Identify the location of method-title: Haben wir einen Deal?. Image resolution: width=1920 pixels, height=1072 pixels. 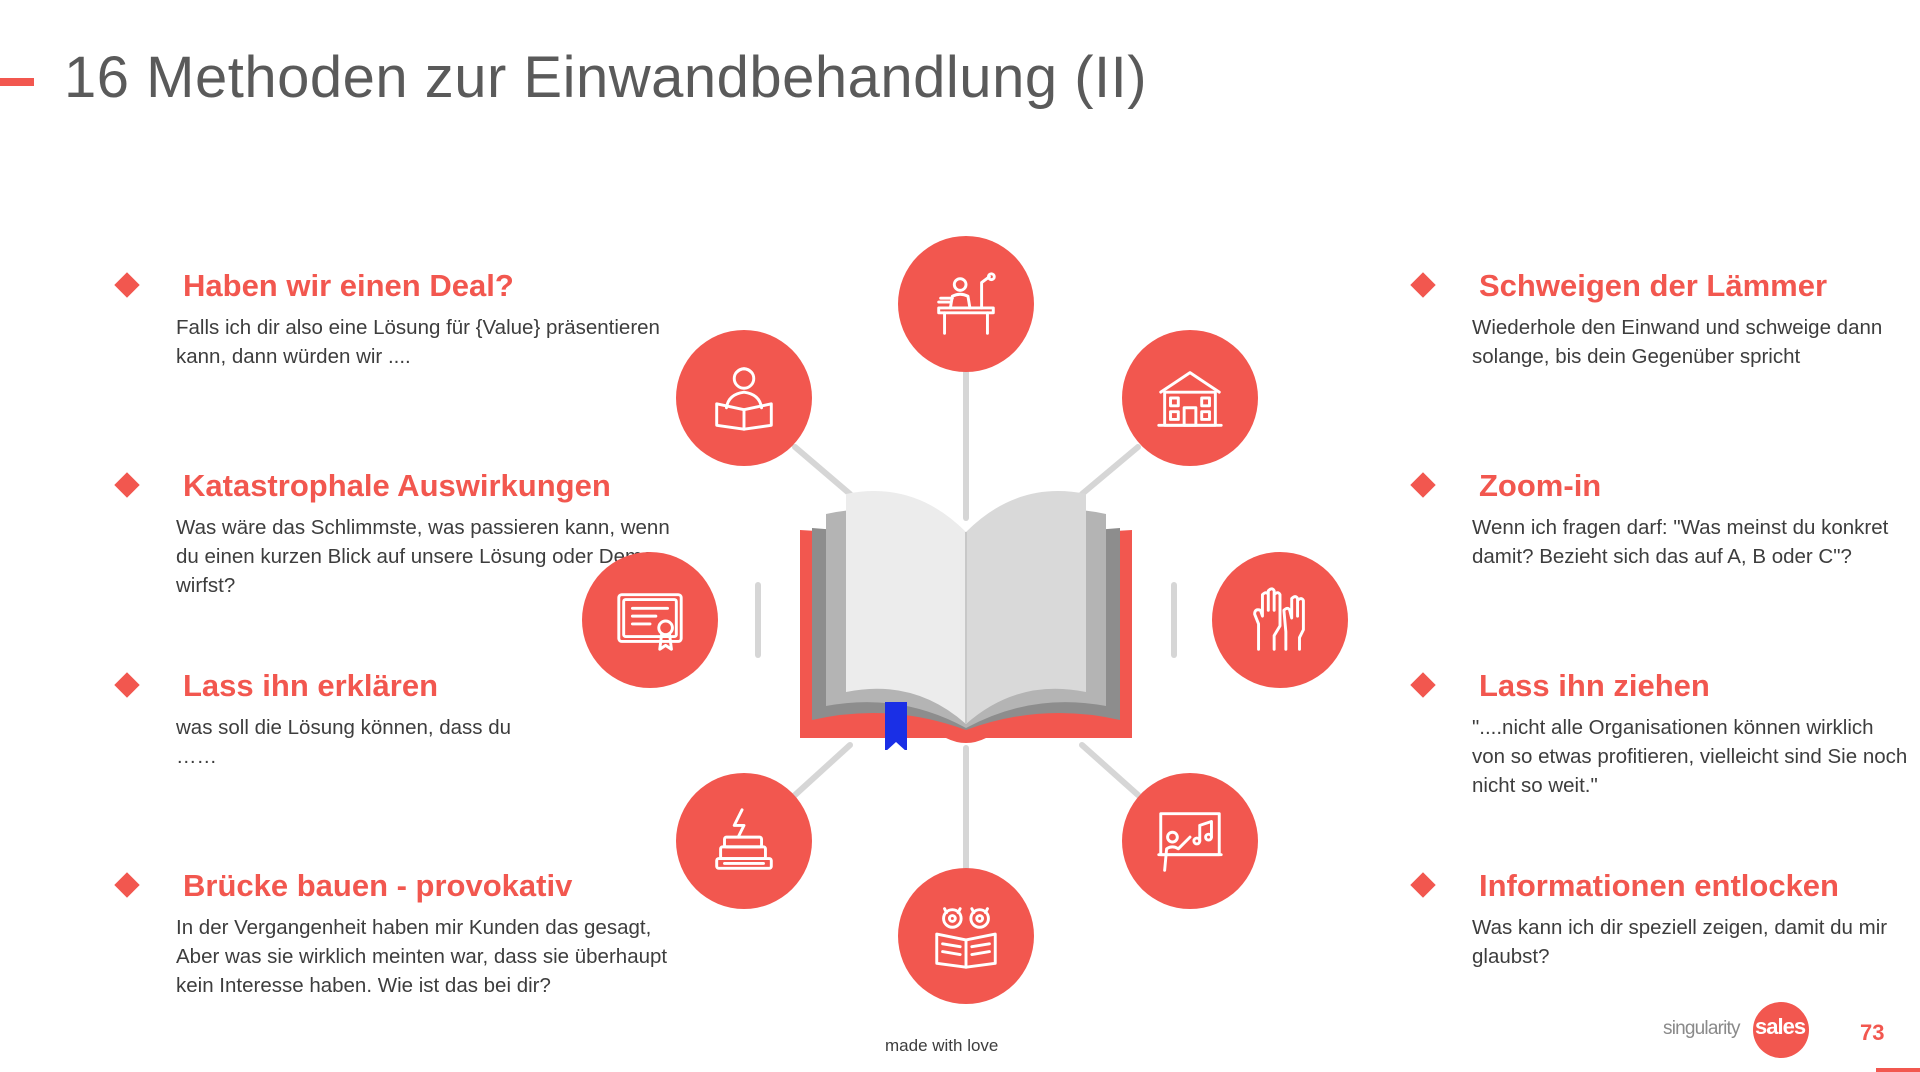
(348, 285).